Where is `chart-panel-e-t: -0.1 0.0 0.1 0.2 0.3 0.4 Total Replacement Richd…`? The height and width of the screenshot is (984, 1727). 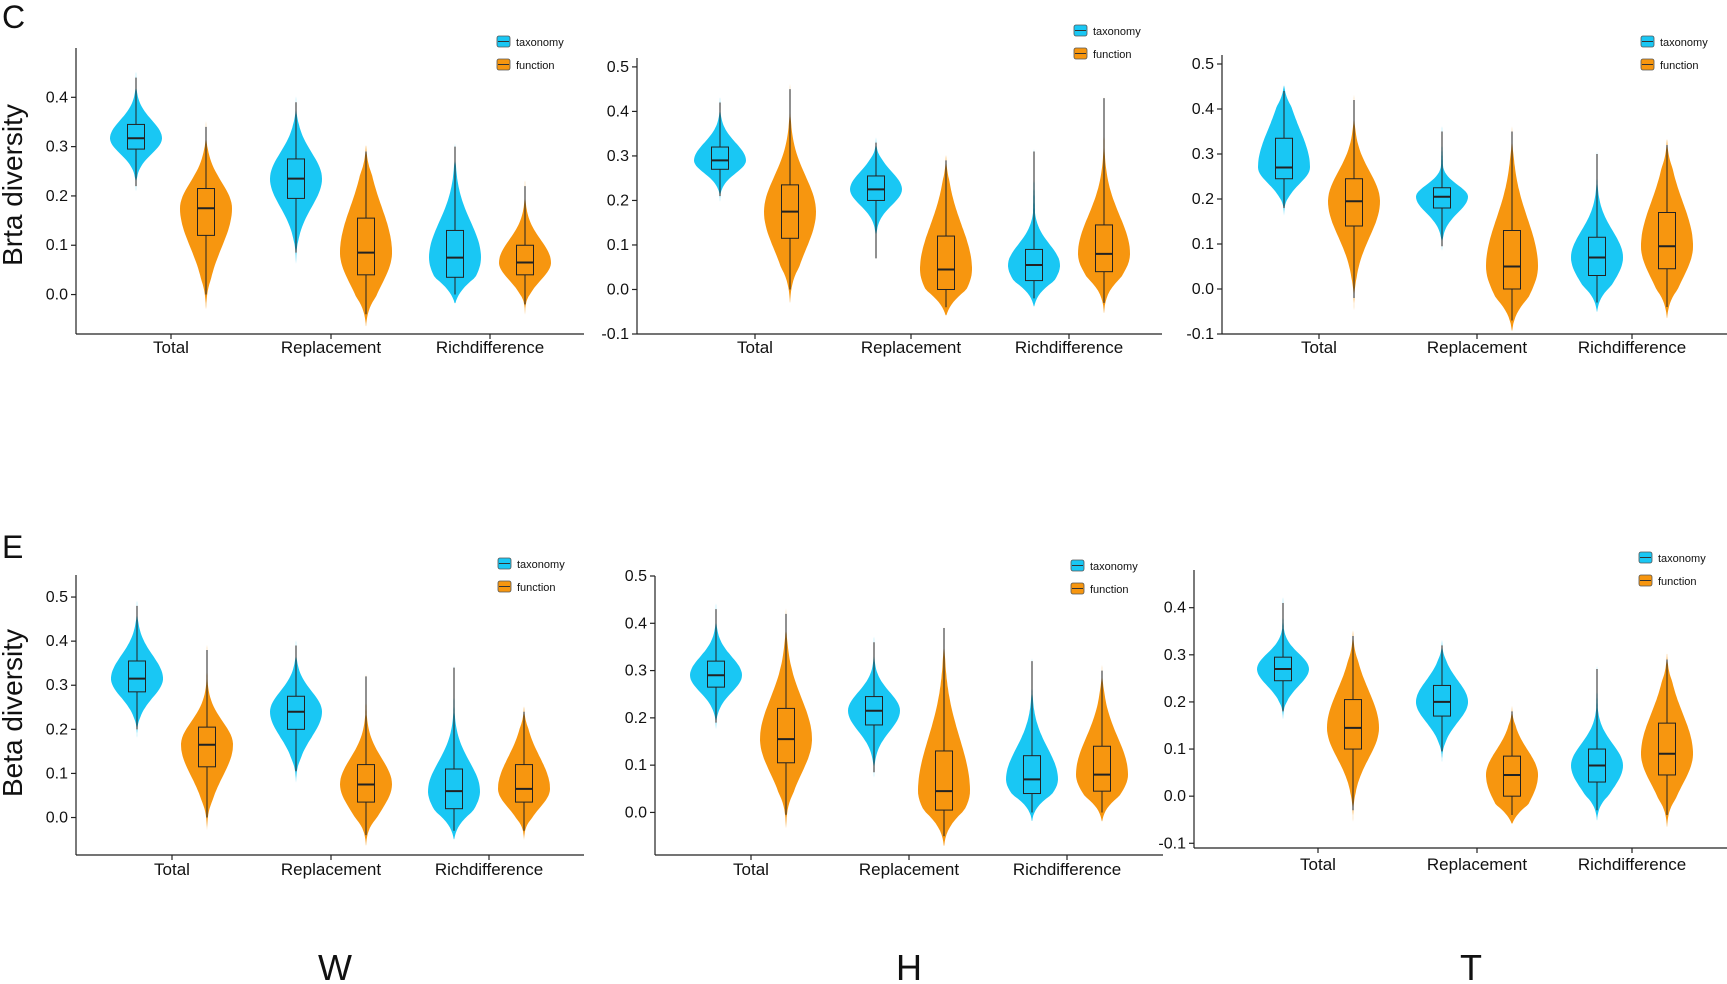 chart-panel-e-t: -0.1 0.0 0.1 0.2 0.3 0.4 Total Replacement Richd… is located at coordinates (1442, 712).